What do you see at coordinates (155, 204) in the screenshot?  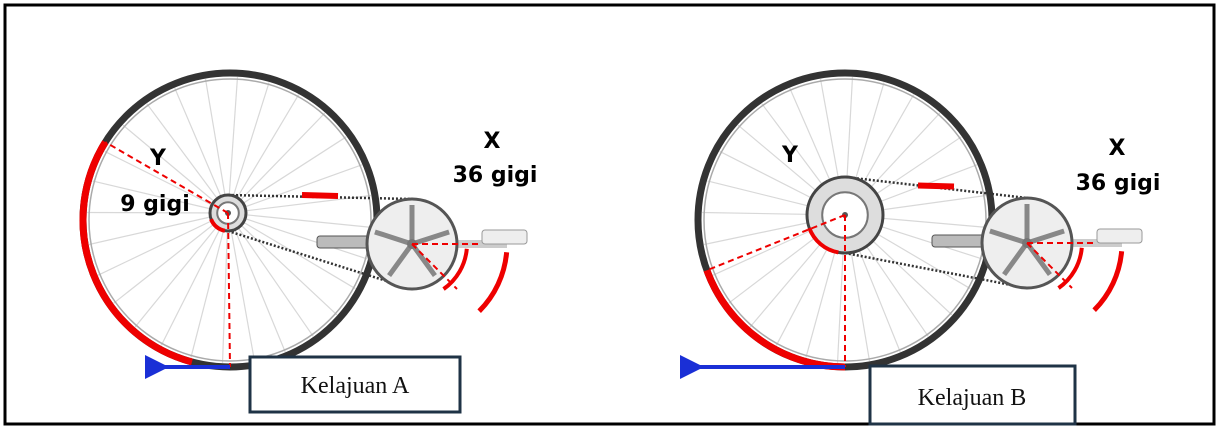 I see `rear-teeth: 9 gigi` at bounding box center [155, 204].